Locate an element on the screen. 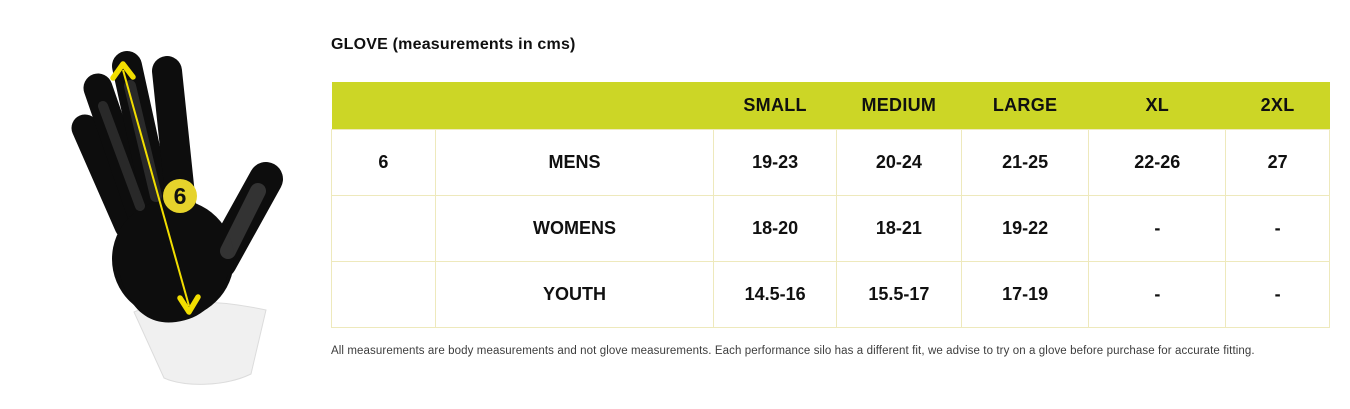 The image size is (1350, 409). column-header-large: LARGE is located at coordinates (1025, 106).